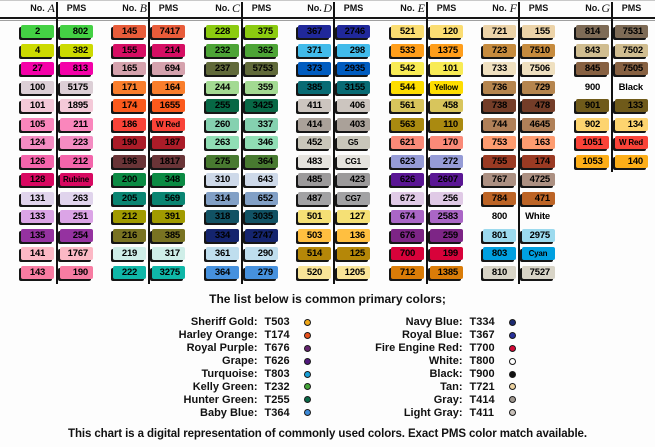 This screenshot has width=655, height=447. I want to click on color-swatch-pms: 1375, so click(446, 50).